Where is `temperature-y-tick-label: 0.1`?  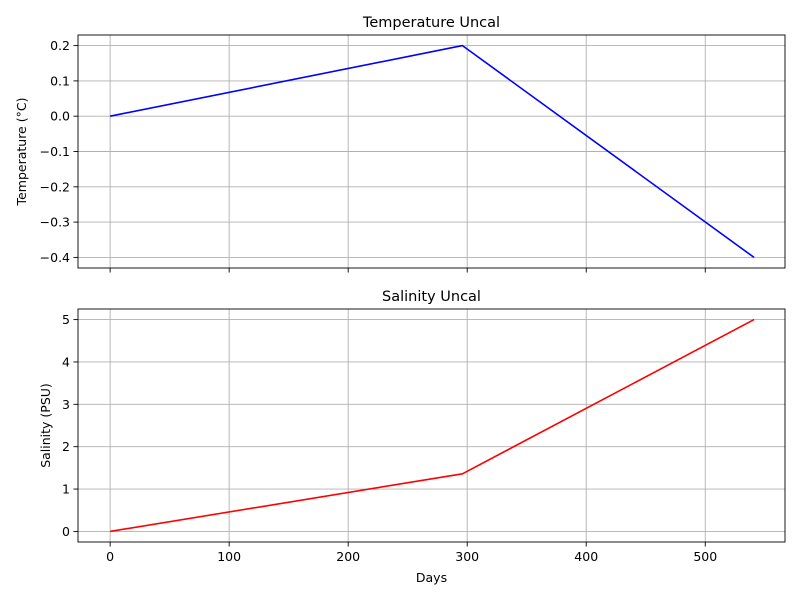
temperature-y-tick-label: 0.1 is located at coordinates (60, 80).